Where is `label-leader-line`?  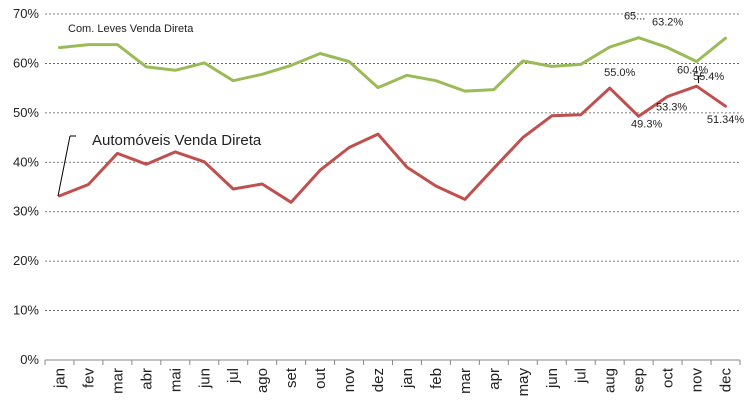 label-leader-line is located at coordinates (700, 79).